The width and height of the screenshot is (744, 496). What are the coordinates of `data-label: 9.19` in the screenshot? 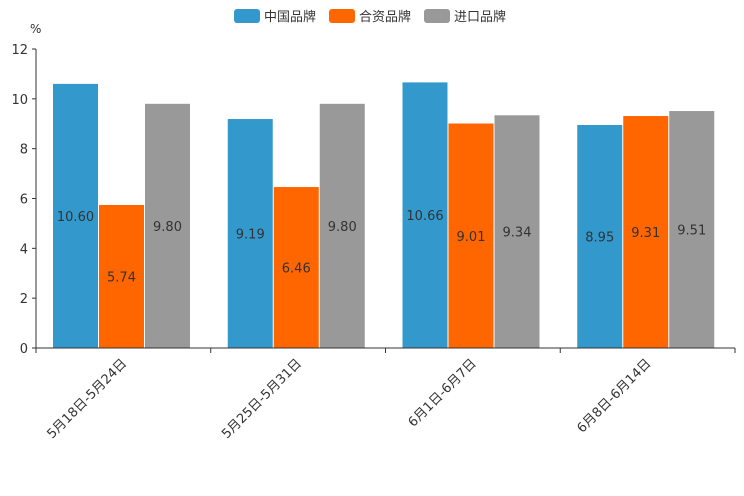 It's located at (250, 235).